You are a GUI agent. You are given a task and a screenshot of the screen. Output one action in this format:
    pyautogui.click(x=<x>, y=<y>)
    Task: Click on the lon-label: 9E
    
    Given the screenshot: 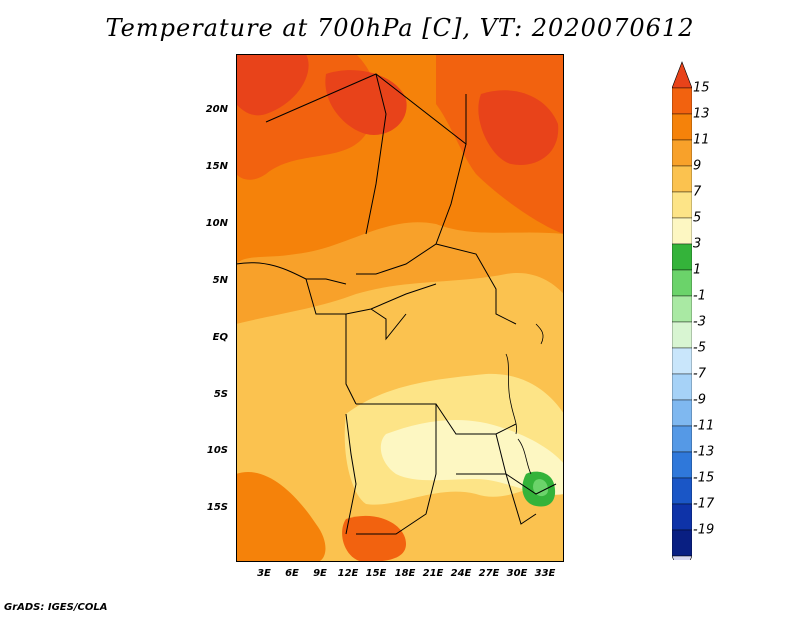 What is the action you would take?
    pyautogui.click(x=320, y=573)
    